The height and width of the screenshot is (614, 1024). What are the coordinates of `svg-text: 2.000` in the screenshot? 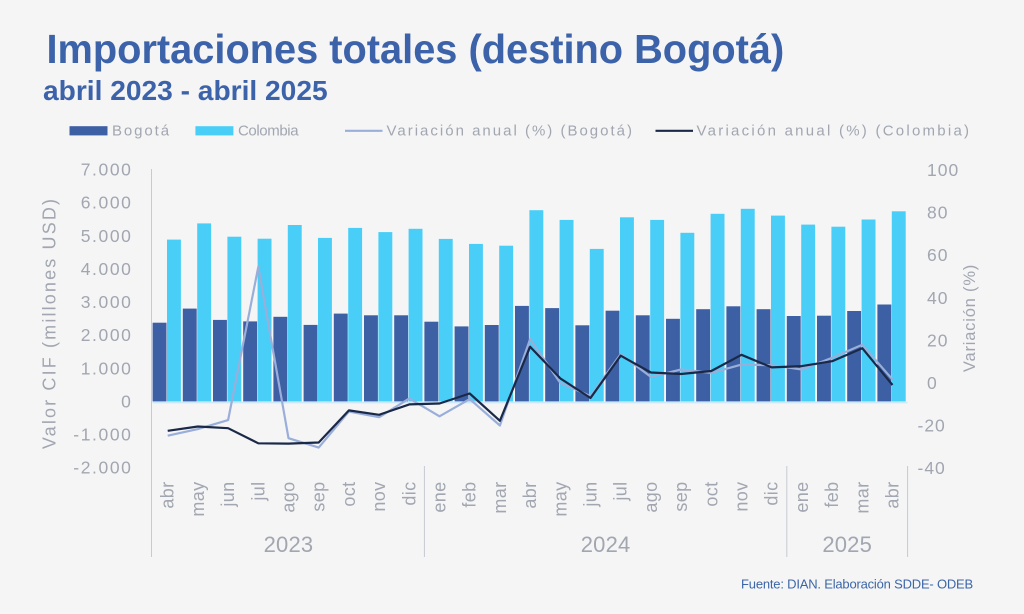 It's located at (107, 335).